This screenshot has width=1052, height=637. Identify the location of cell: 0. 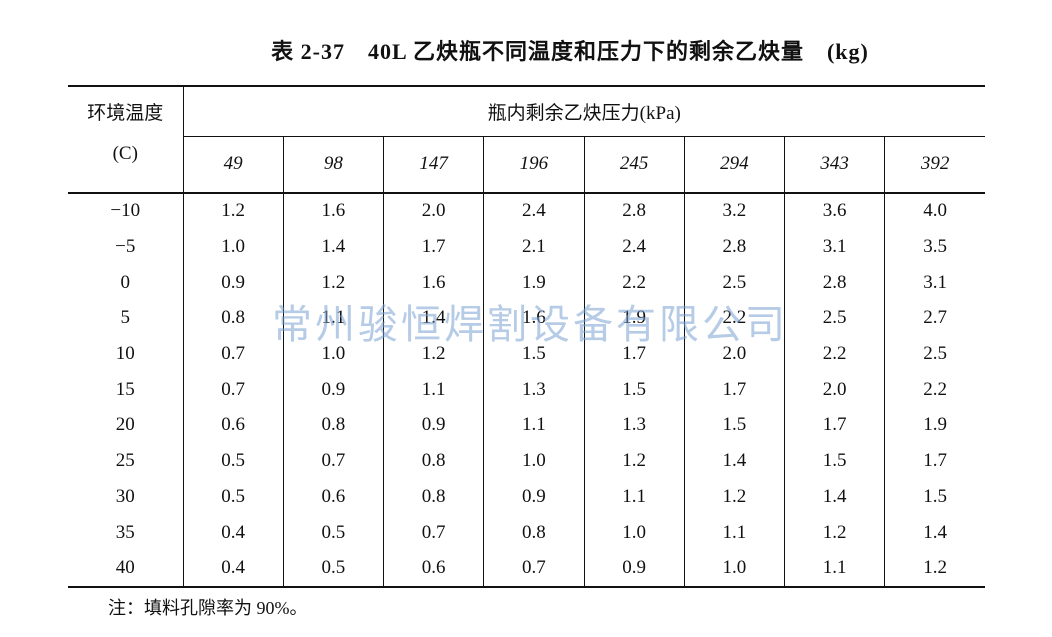
(125, 282).